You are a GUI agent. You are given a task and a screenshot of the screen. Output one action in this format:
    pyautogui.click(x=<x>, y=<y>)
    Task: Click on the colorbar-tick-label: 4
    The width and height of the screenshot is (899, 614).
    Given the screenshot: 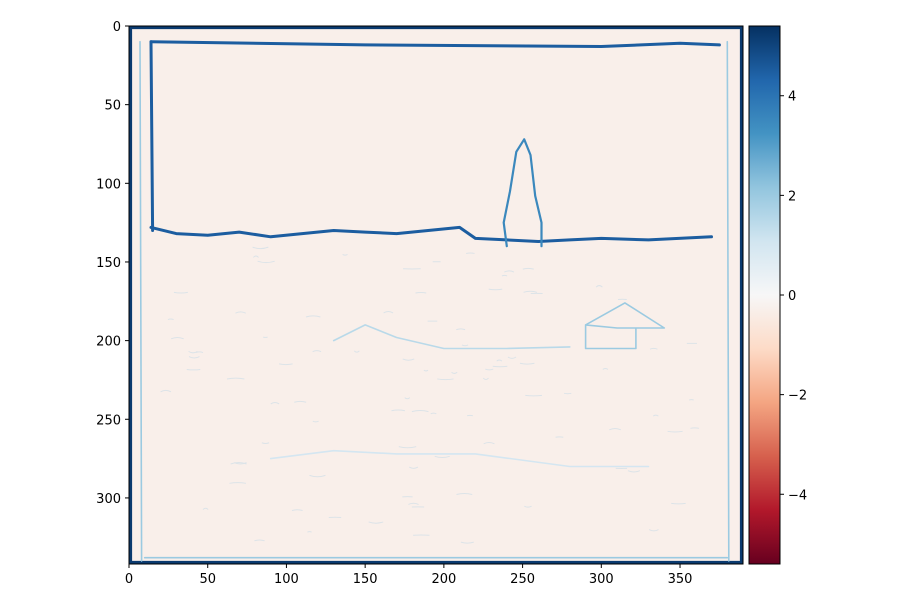 What is the action you would take?
    pyautogui.click(x=792, y=97)
    